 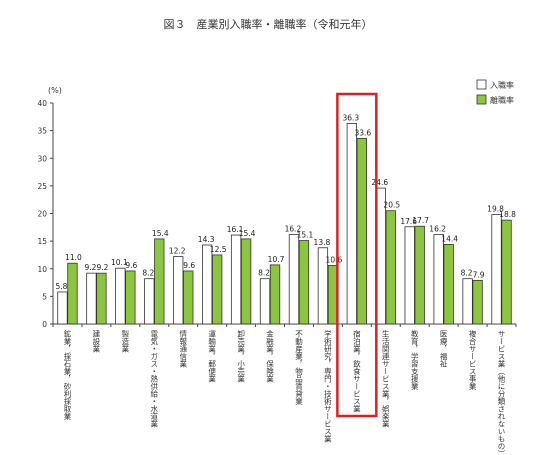 I want to click on x-tick-label: 卸売業，小売業, so click(x=240, y=356).